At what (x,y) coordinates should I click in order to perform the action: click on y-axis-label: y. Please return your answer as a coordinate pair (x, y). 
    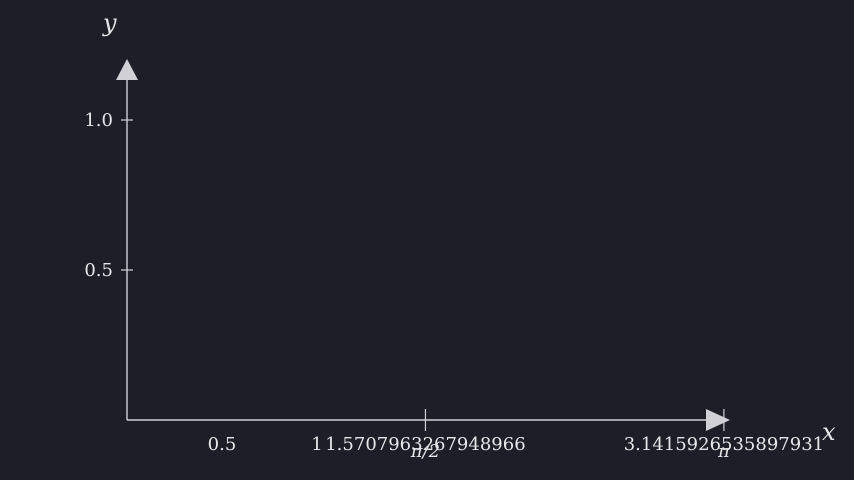
    Looking at the image, I should click on (109, 23).